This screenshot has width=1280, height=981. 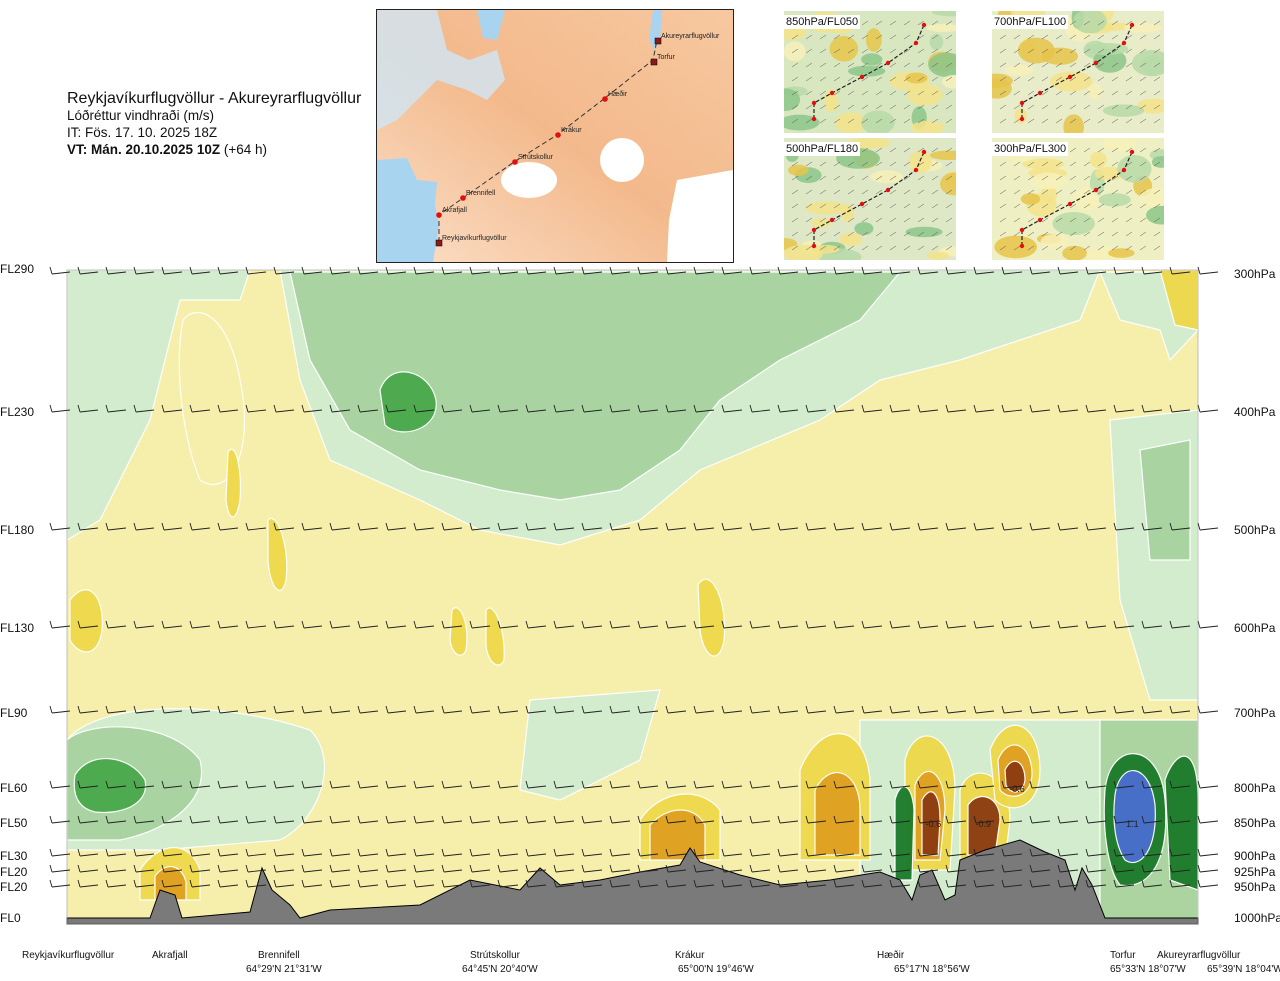 What do you see at coordinates (634, 819) in the screenshot?
I see `wind-barb-row` at bounding box center [634, 819].